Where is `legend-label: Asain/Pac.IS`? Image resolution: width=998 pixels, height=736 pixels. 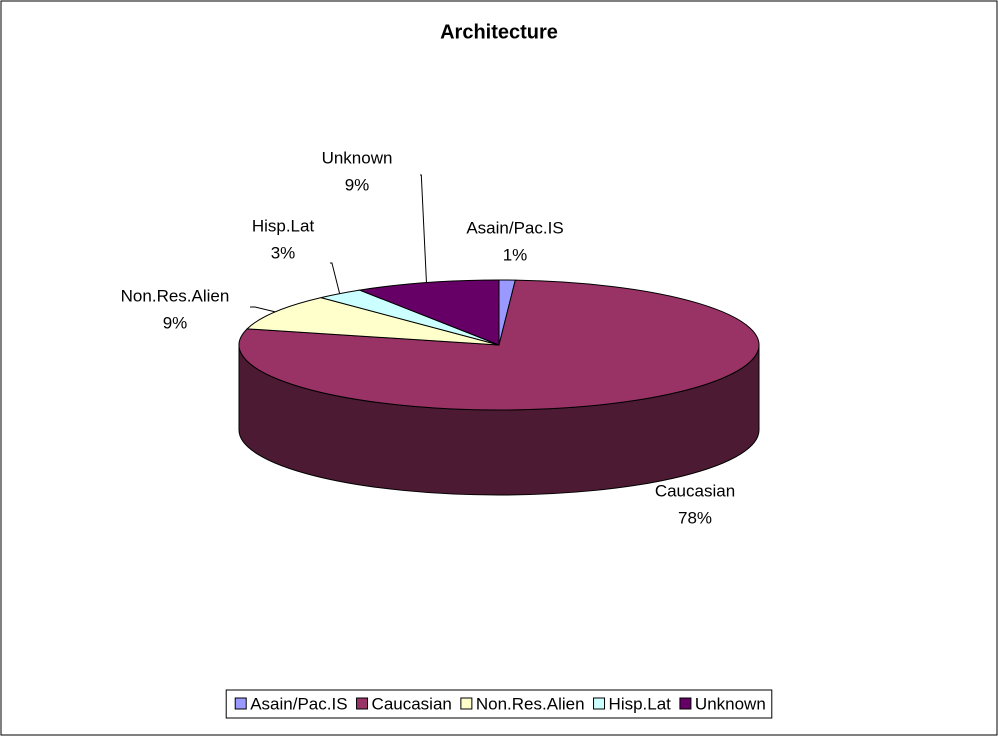
legend-label: Asain/Pac.IS is located at coordinates (298, 703).